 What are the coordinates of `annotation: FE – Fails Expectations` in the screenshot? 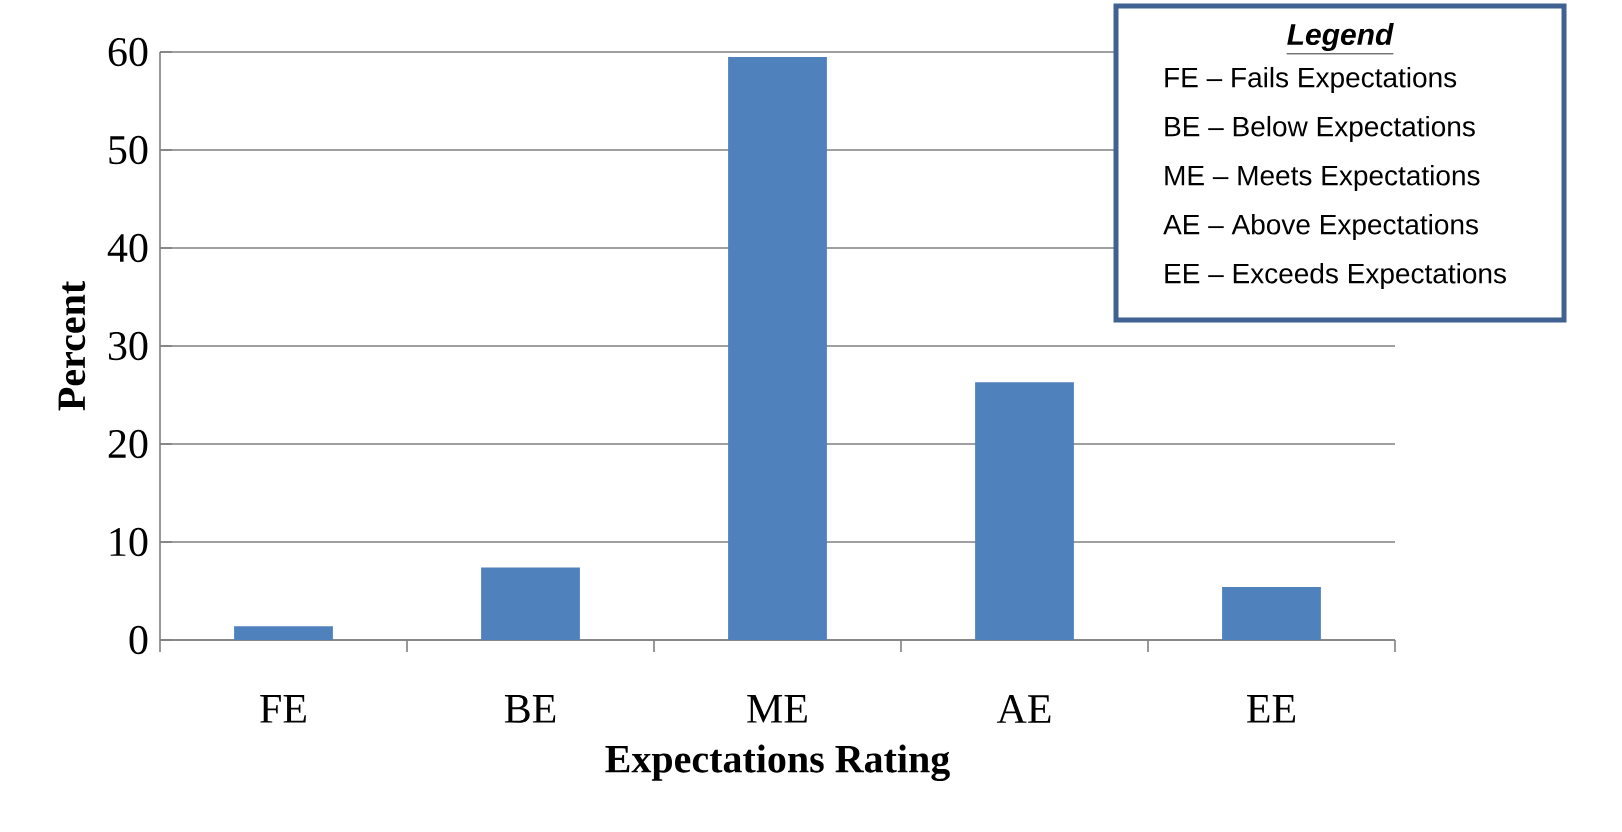 It's located at (1311, 80).